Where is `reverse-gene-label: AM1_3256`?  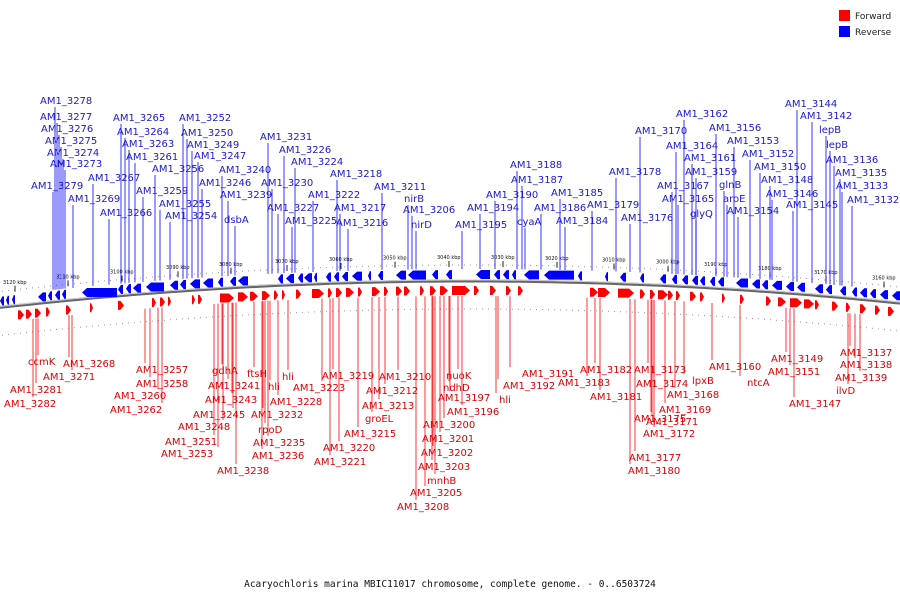
reverse-gene-label: AM1_3256 is located at coordinates (178, 169).